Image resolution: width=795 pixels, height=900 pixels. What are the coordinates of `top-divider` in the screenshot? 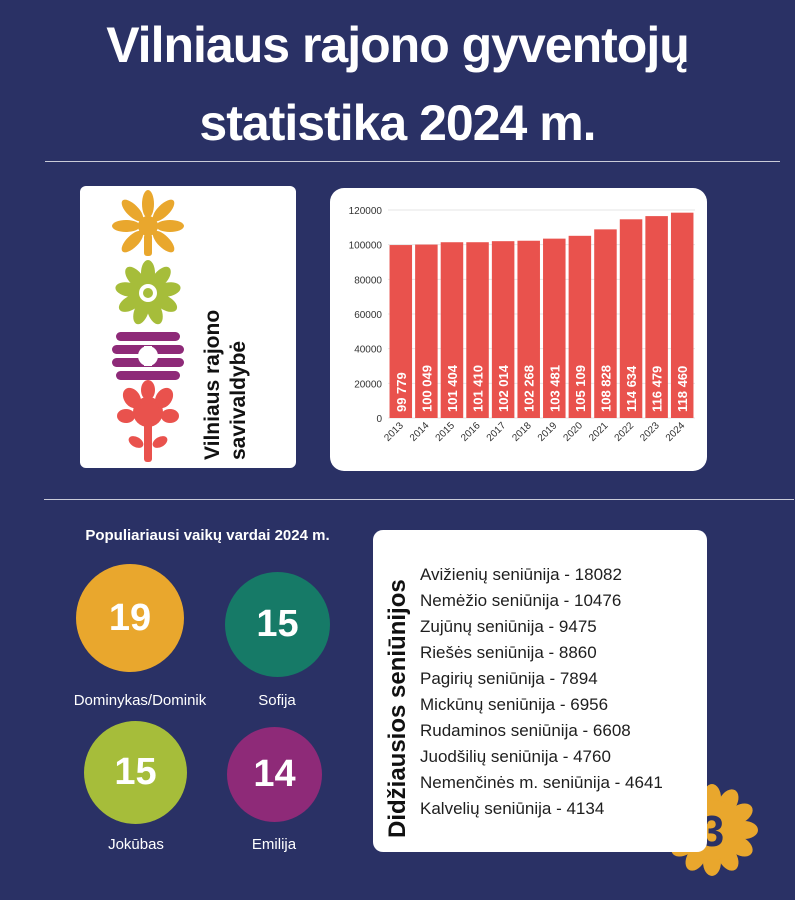 It's located at (412, 161).